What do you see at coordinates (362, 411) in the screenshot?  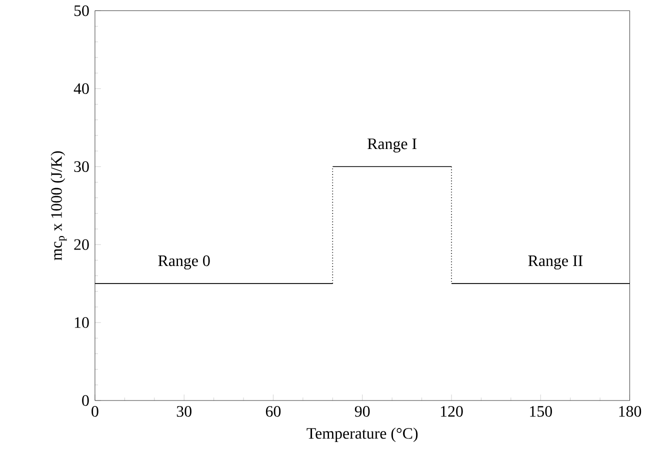 I see `x-tick-label: 90` at bounding box center [362, 411].